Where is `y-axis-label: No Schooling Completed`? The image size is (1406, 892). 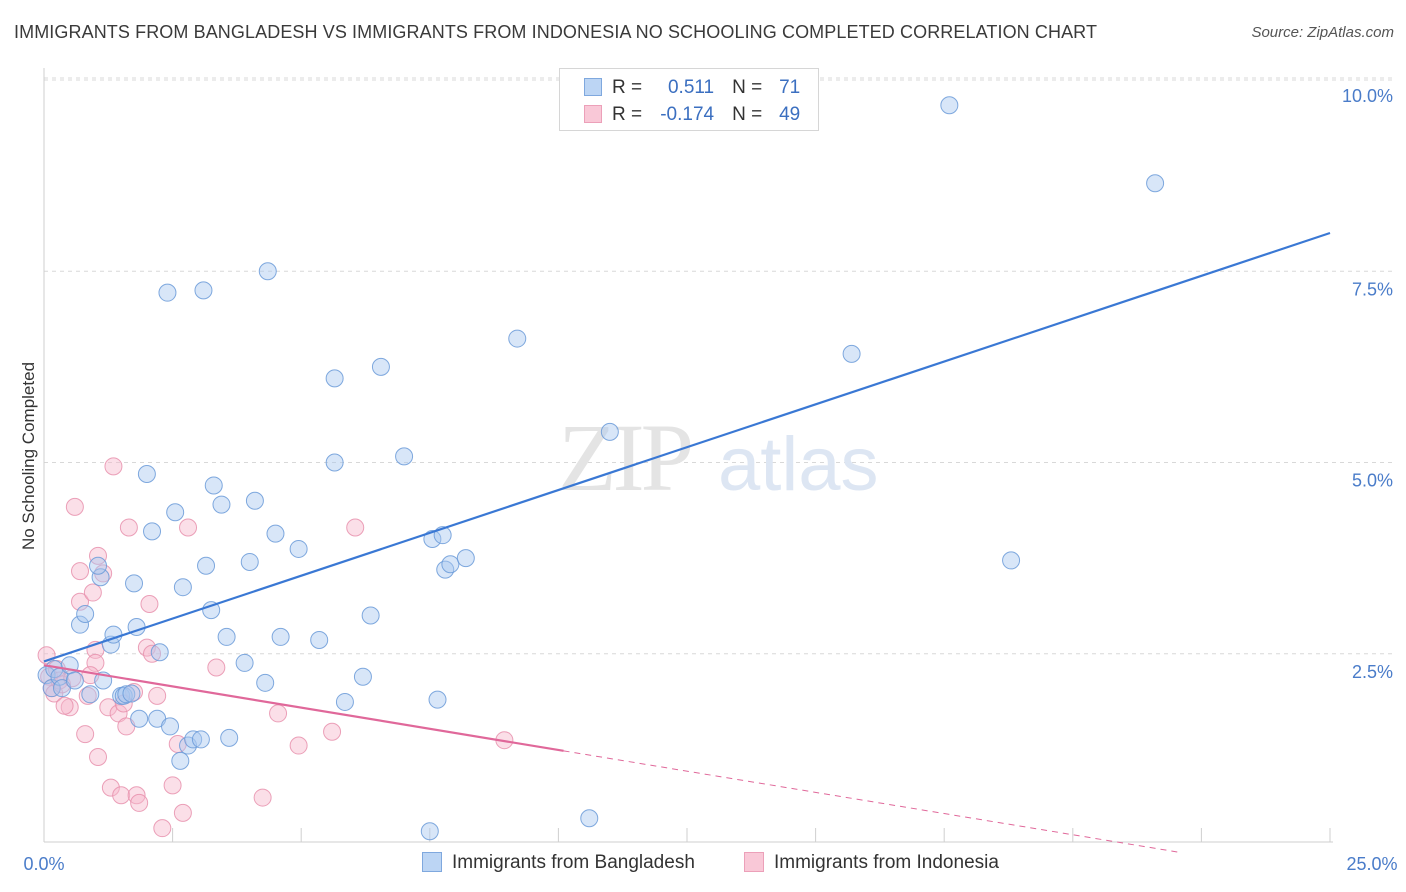 y-axis-label: No Schooling Completed is located at coordinates (28, 456).